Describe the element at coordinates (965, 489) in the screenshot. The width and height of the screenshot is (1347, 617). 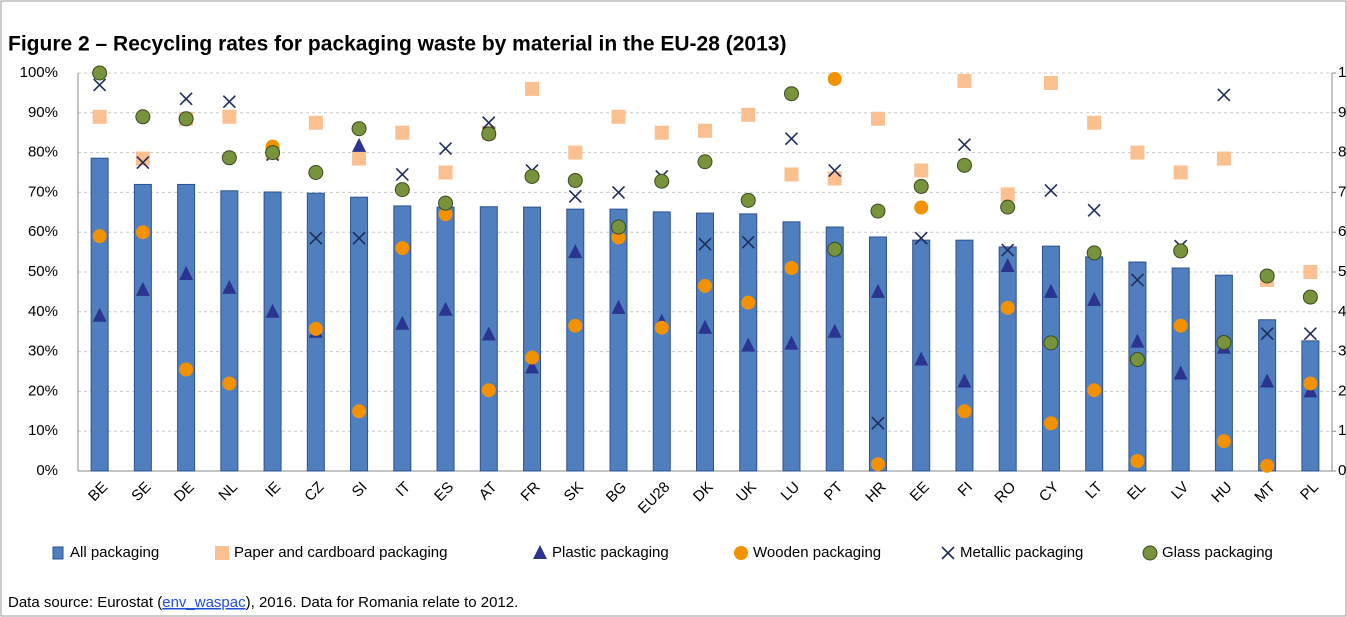
I see `x-tick-label: FI` at that location.